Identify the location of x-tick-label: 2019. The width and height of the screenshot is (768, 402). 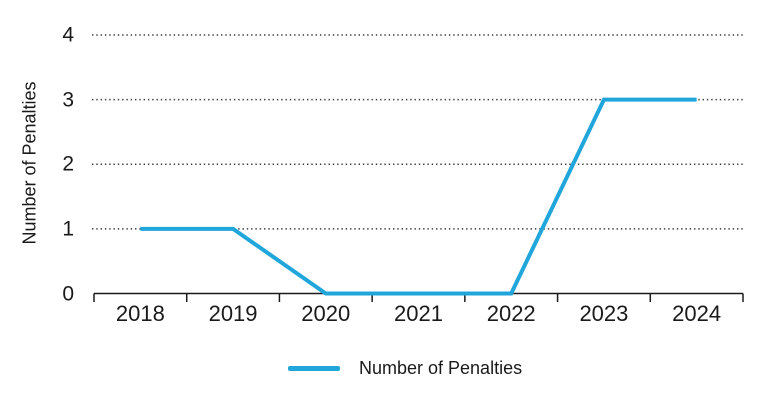
(233, 313).